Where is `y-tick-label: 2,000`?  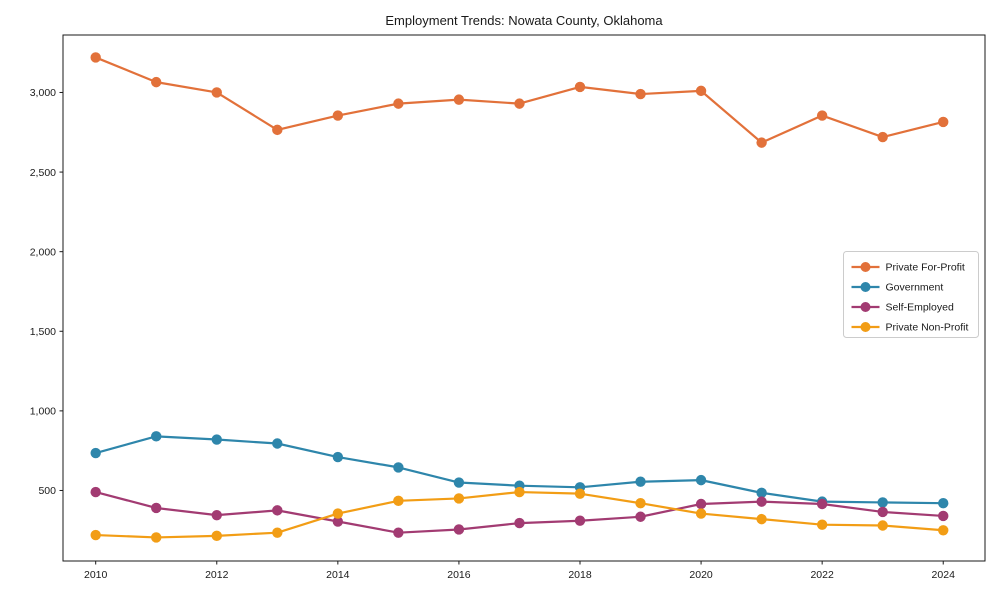
y-tick-label: 2,000 is located at coordinates (43, 252).